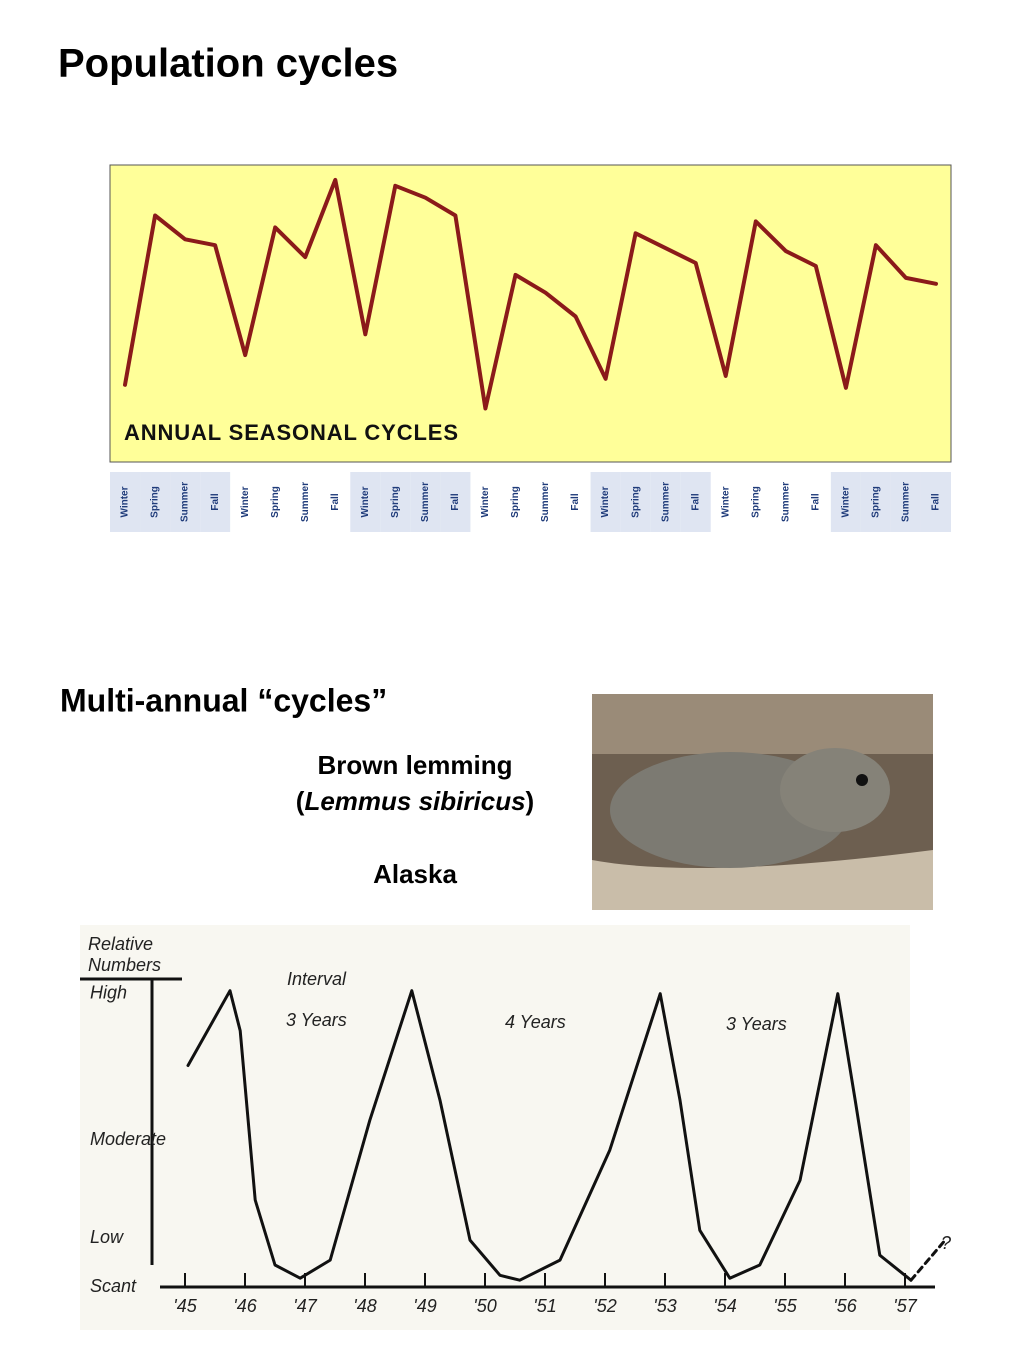 This screenshot has height=1370, width=1024. I want to click on annotation: ANNUAL SEASONAL CYCLES, so click(291, 432).